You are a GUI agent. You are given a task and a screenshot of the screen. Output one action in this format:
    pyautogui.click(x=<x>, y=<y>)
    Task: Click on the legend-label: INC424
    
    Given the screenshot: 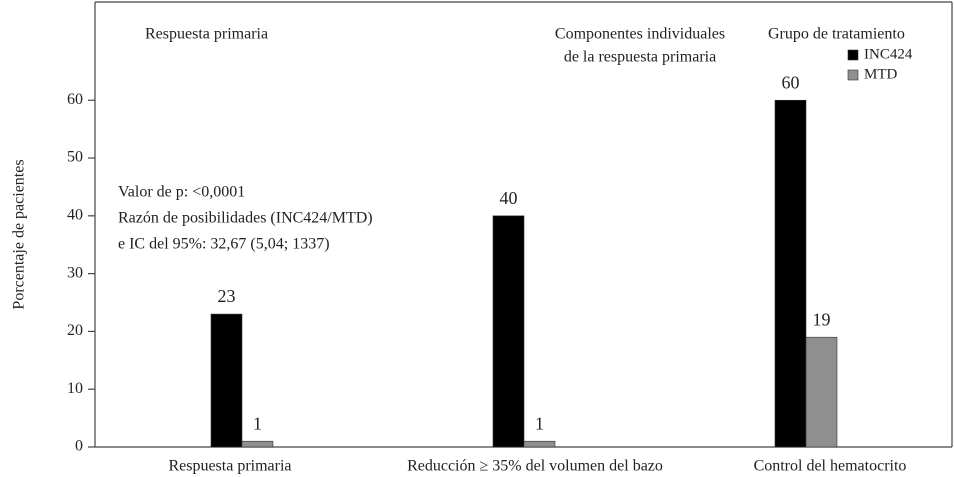 What is the action you would take?
    pyautogui.click(x=888, y=54)
    